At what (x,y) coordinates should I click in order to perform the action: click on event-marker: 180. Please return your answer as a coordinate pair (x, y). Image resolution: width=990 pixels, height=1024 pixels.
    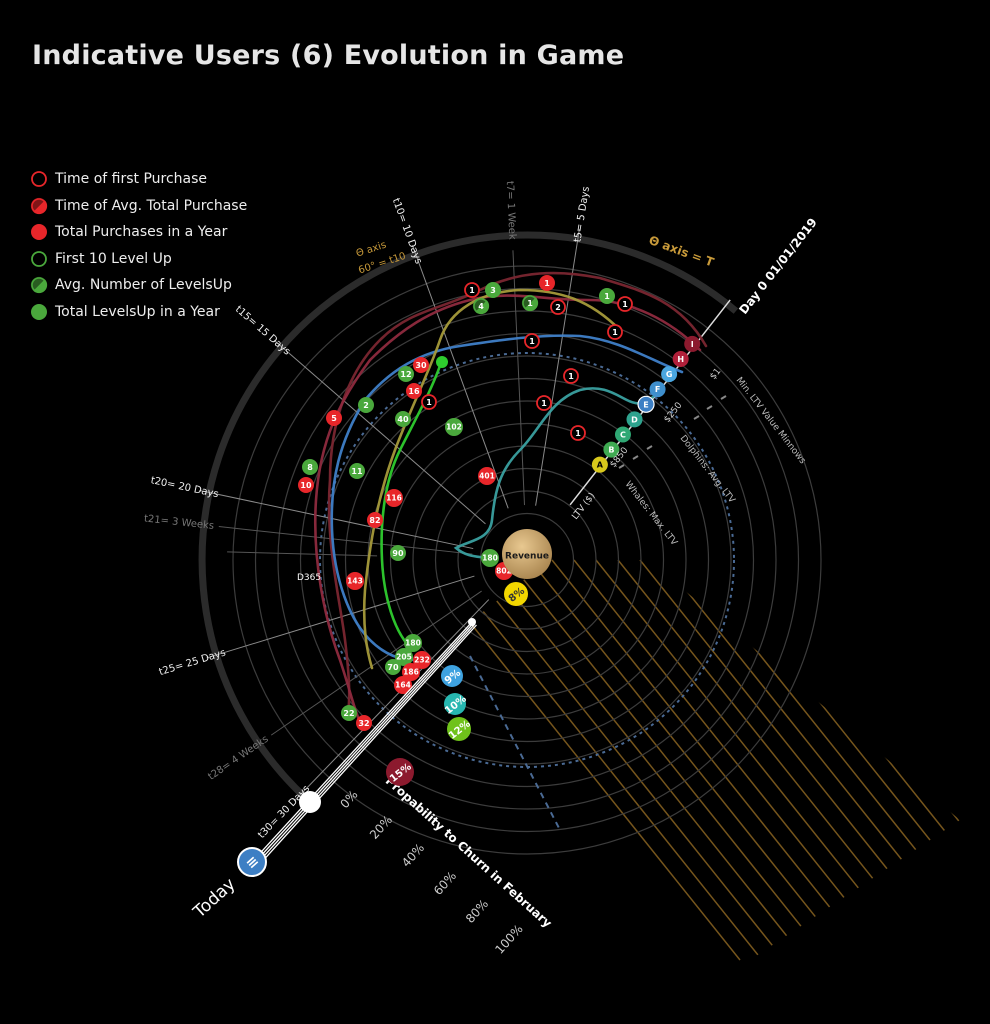
    Looking at the image, I should click on (490, 558).